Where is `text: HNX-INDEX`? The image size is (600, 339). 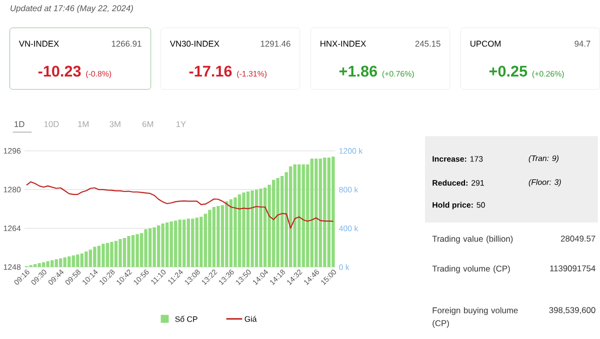 text: HNX-INDEX is located at coordinates (343, 43).